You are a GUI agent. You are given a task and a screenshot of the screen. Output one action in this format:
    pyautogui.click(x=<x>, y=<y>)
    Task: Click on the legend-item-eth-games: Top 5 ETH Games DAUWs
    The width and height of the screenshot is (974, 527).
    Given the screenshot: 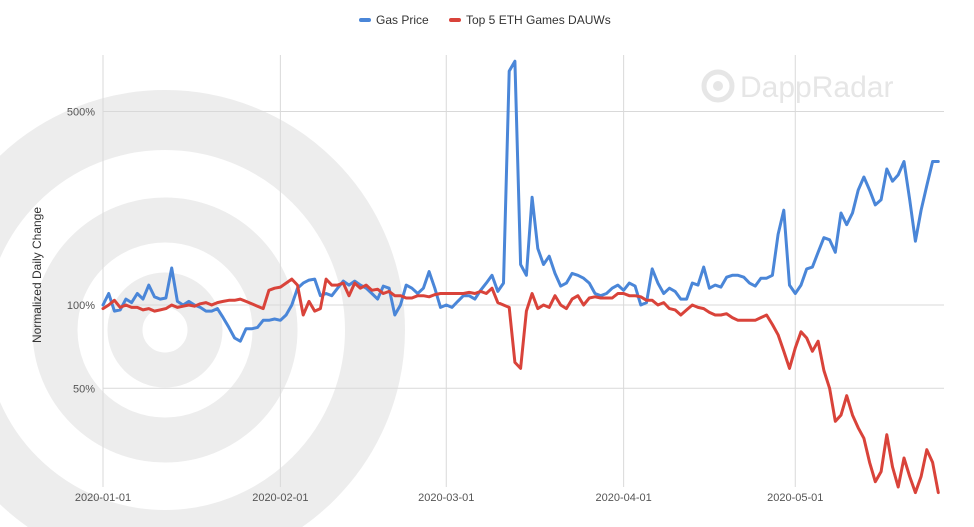 What is the action you would take?
    pyautogui.click(x=530, y=20)
    